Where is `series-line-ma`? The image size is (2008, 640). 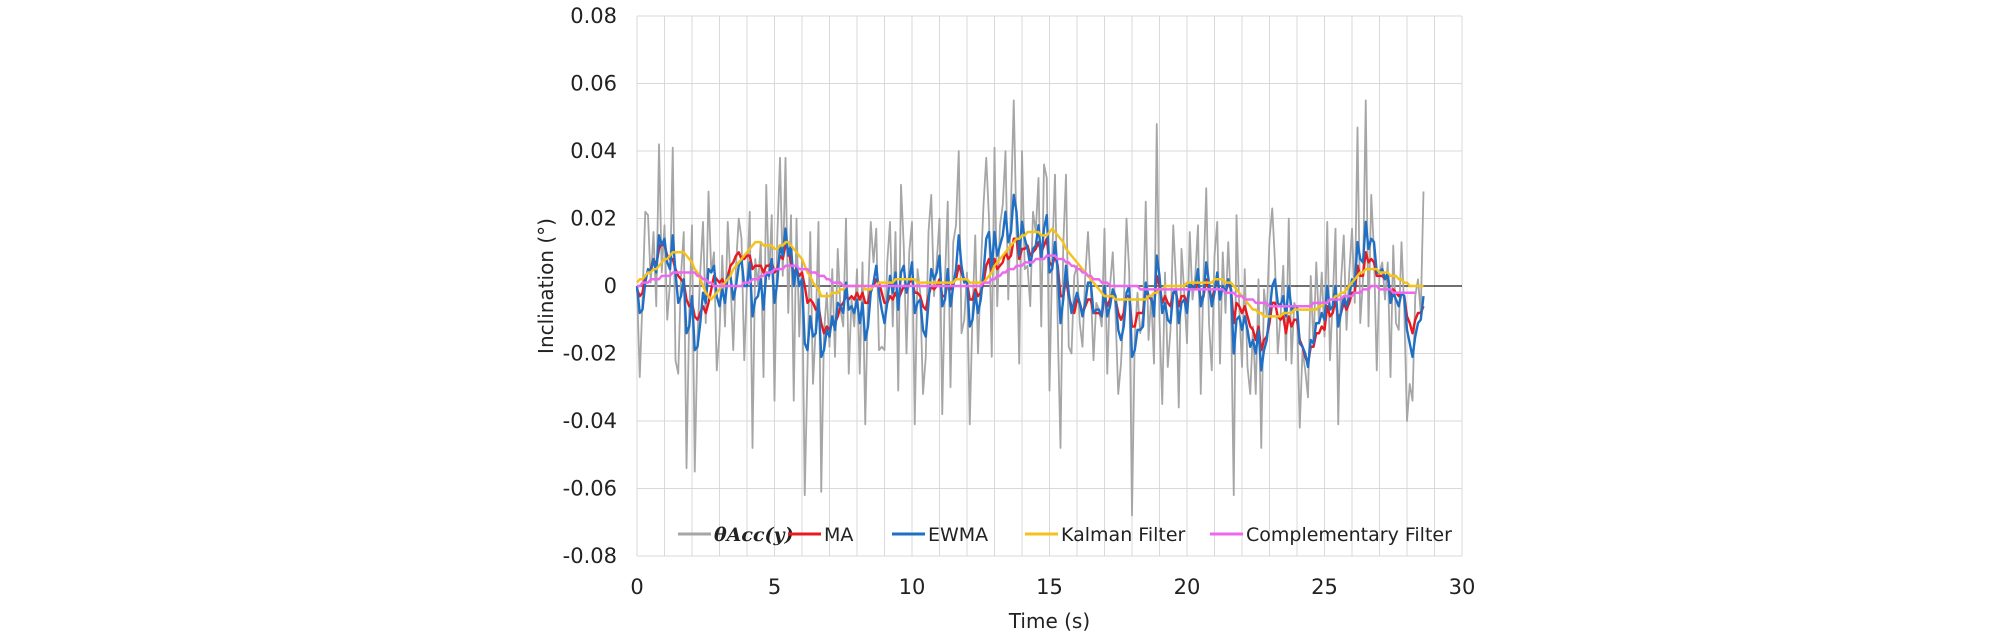 series-line-ma is located at coordinates (1030, 301).